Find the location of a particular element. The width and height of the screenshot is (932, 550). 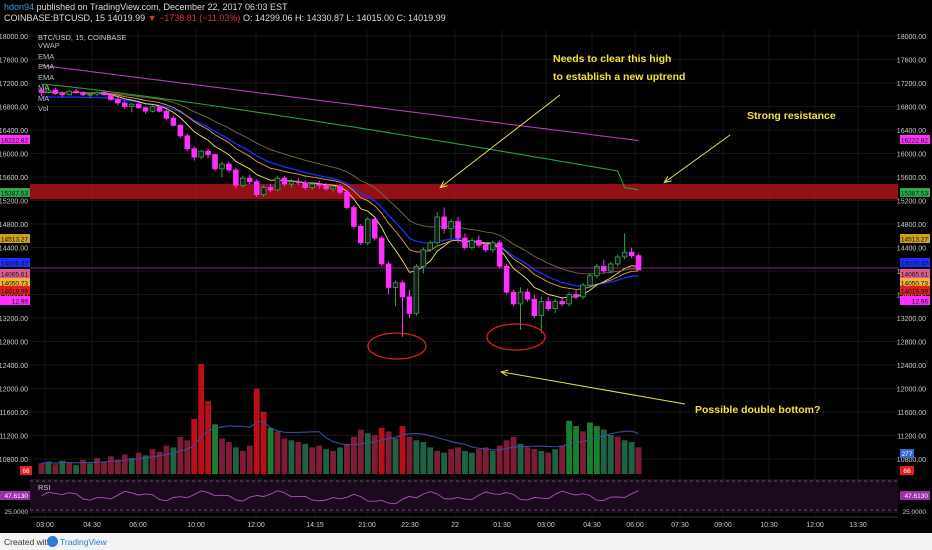

author-link: hdon94 is located at coordinates (19, 7).